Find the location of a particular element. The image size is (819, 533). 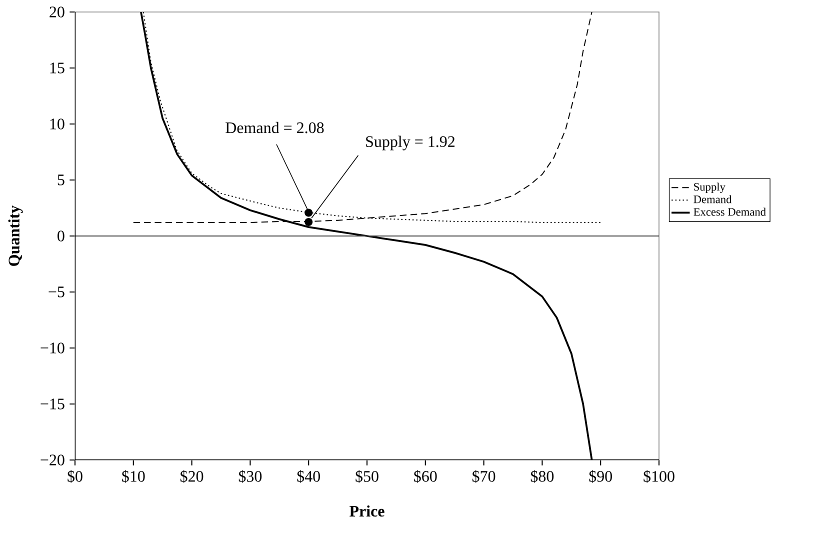

y-tick-label: 10 is located at coordinates (57, 124).